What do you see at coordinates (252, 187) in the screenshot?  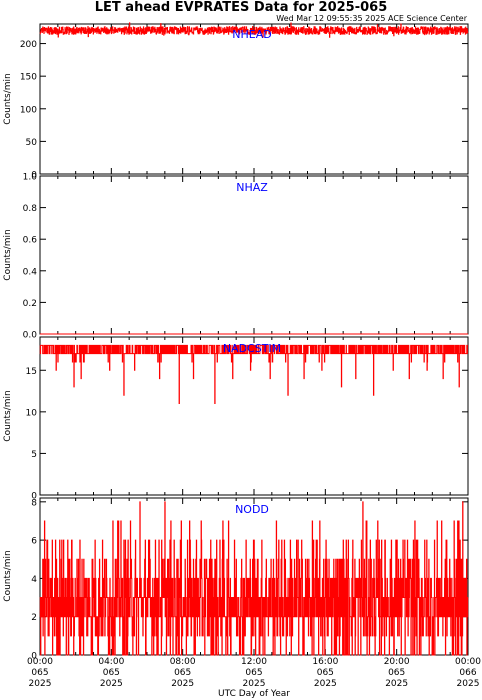 I see `panel-nhaz-series-label: NHAZ` at bounding box center [252, 187].